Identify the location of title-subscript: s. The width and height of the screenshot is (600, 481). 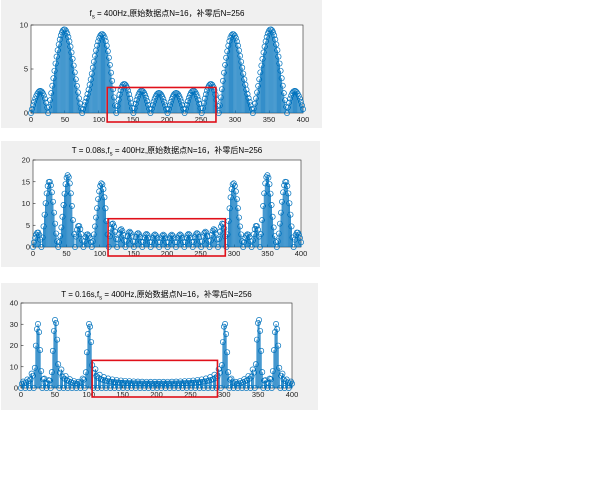
(100, 299).